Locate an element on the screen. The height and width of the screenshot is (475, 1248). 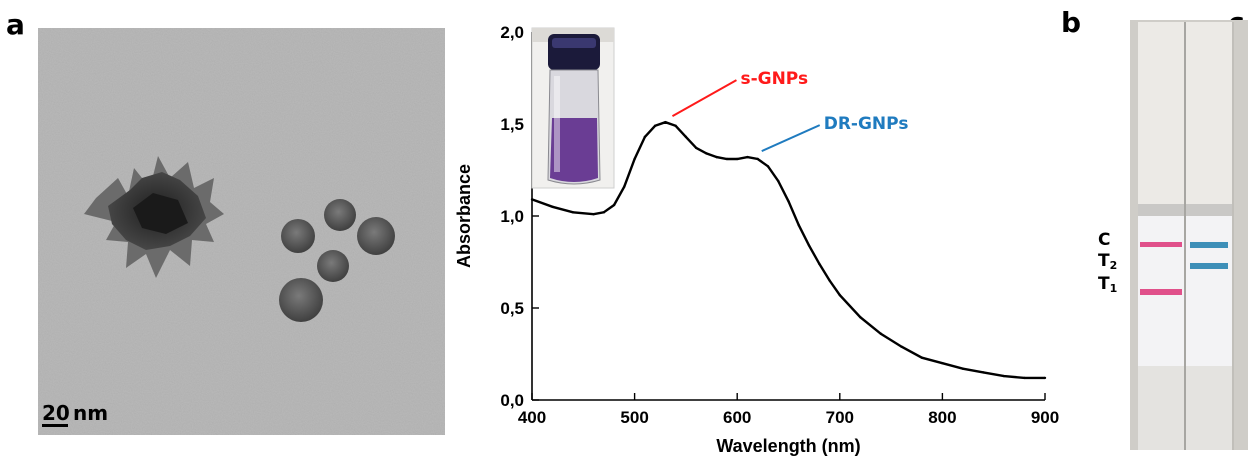
lateral-flow-strips-photo is located at coordinates (1189, 235).